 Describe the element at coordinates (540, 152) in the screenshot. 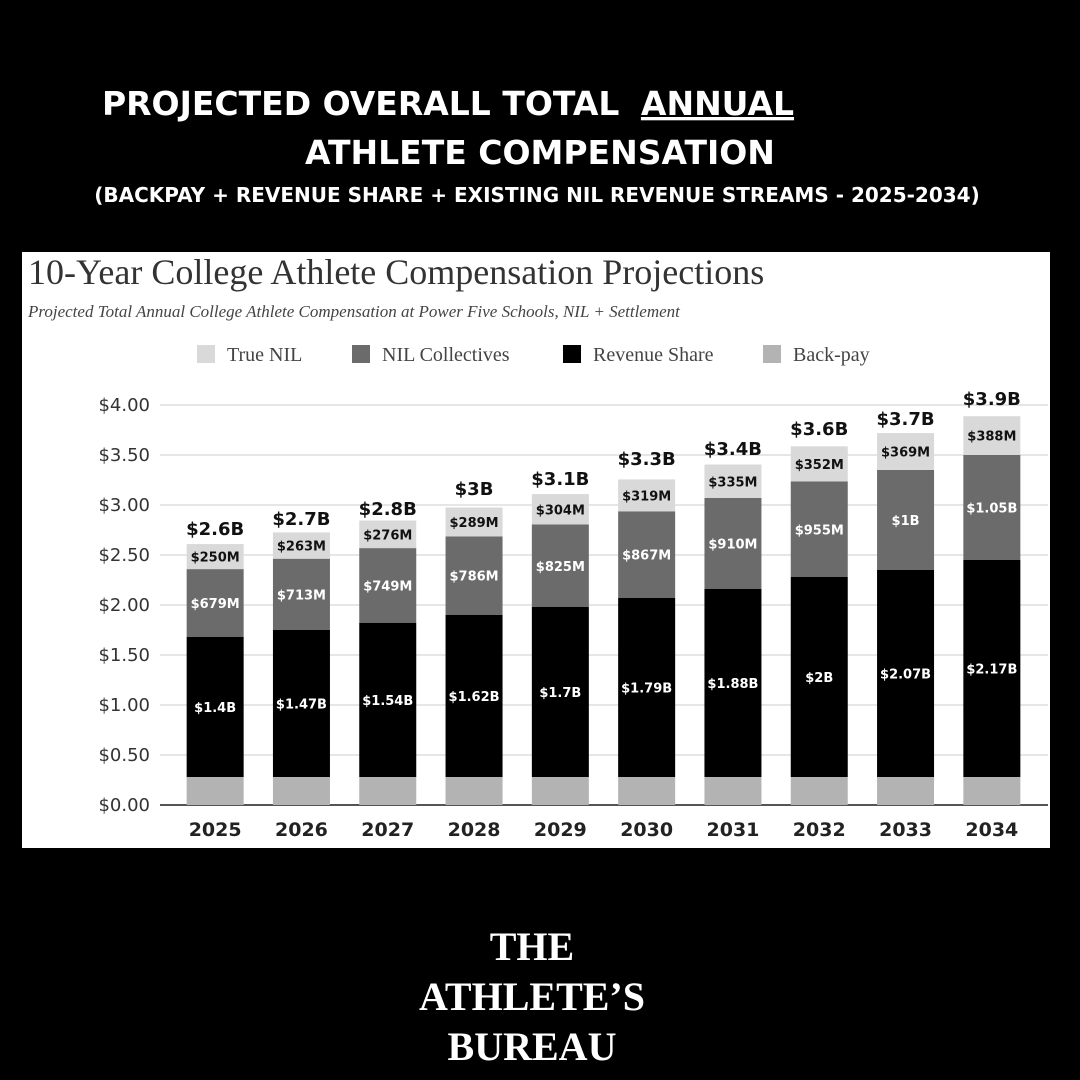

I see `header-title: ATHLETE COMPENSATION` at that location.